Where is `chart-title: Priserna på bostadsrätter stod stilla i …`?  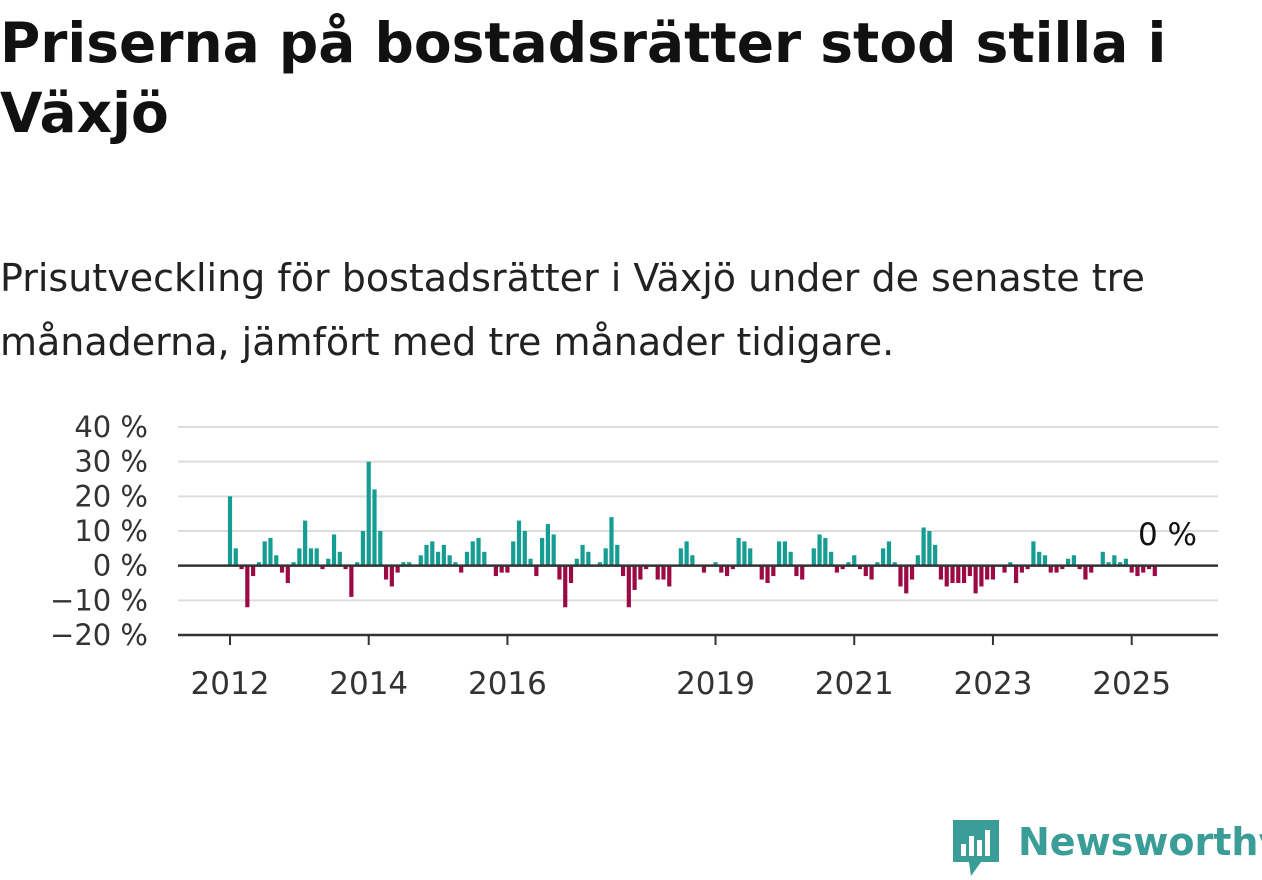 chart-title: Priserna på bostadsrätter stod stilla i … is located at coordinates (583, 78).